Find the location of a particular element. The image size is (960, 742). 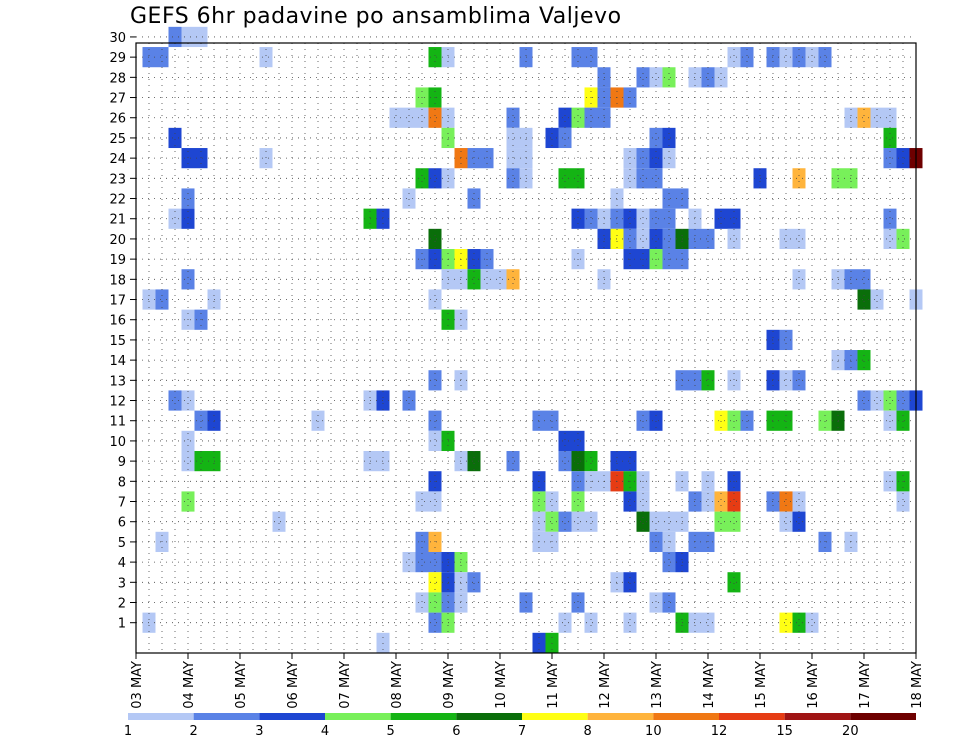

x-tick-label: 04 MAY is located at coordinates (189, 685).